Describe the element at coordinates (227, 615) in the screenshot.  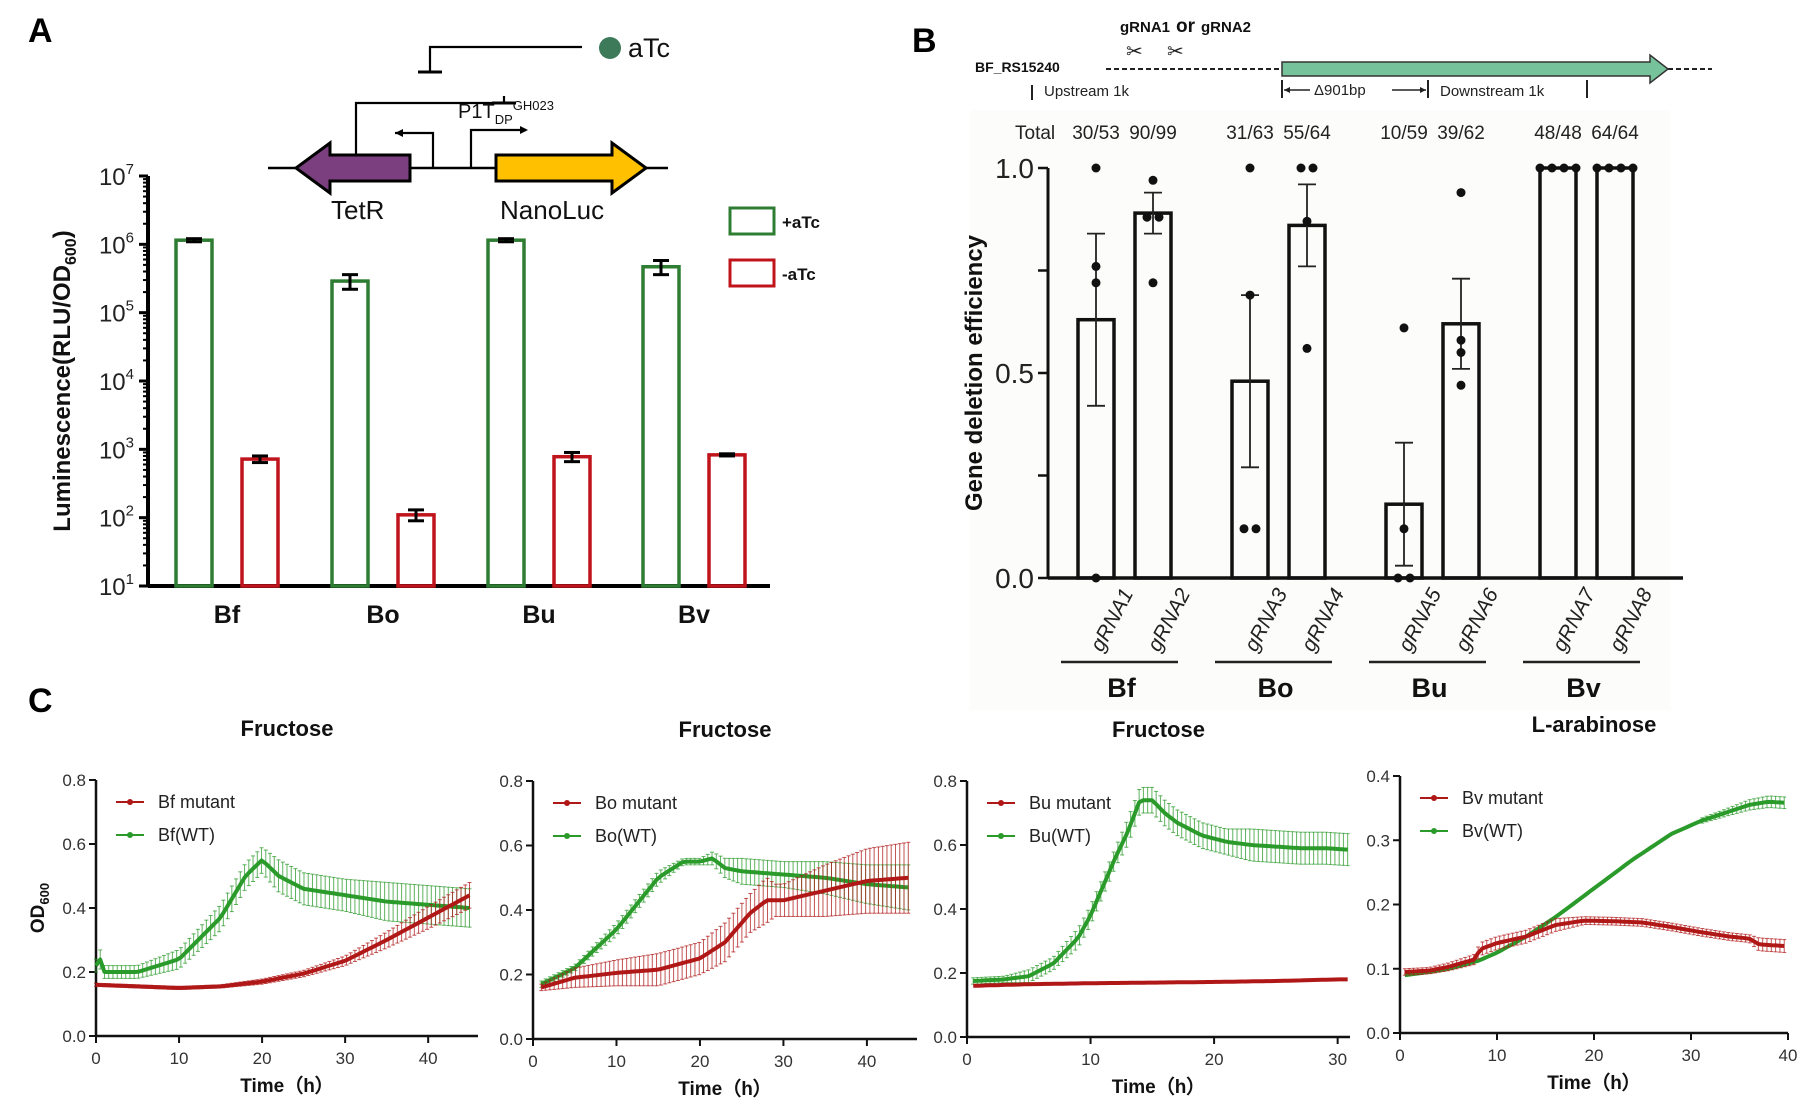
I see `x-category-label: Bf` at that location.